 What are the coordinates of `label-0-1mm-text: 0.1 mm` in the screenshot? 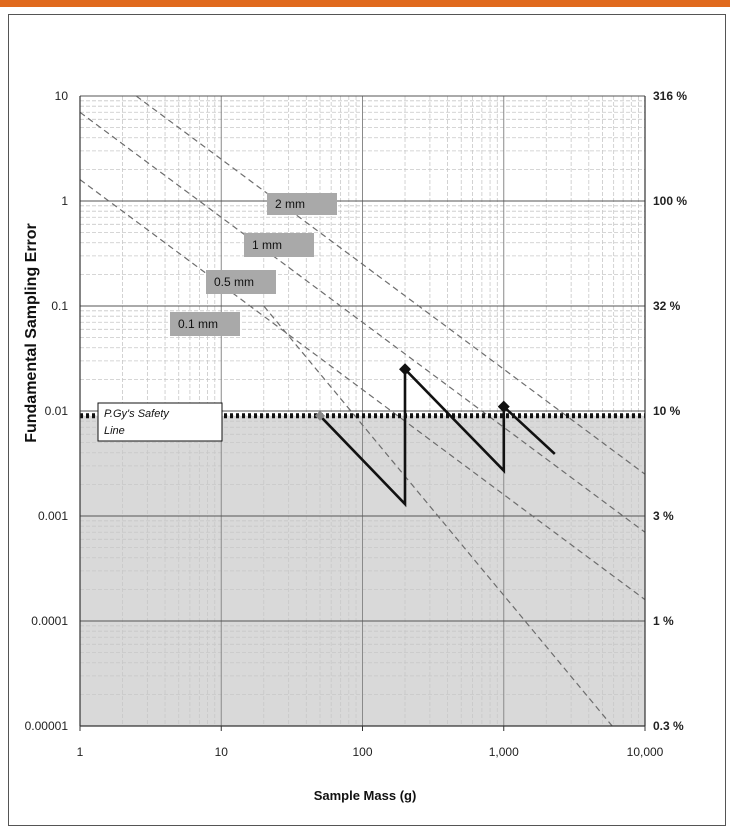 It's located at (198, 324).